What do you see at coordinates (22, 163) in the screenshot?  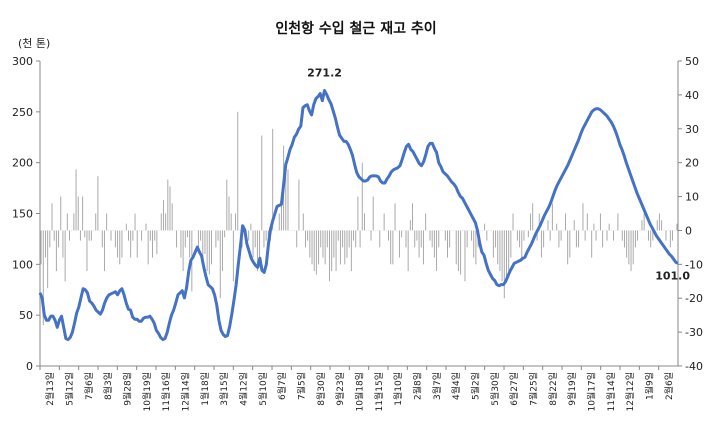 I see `left-tick-label: 200` at bounding box center [22, 163].